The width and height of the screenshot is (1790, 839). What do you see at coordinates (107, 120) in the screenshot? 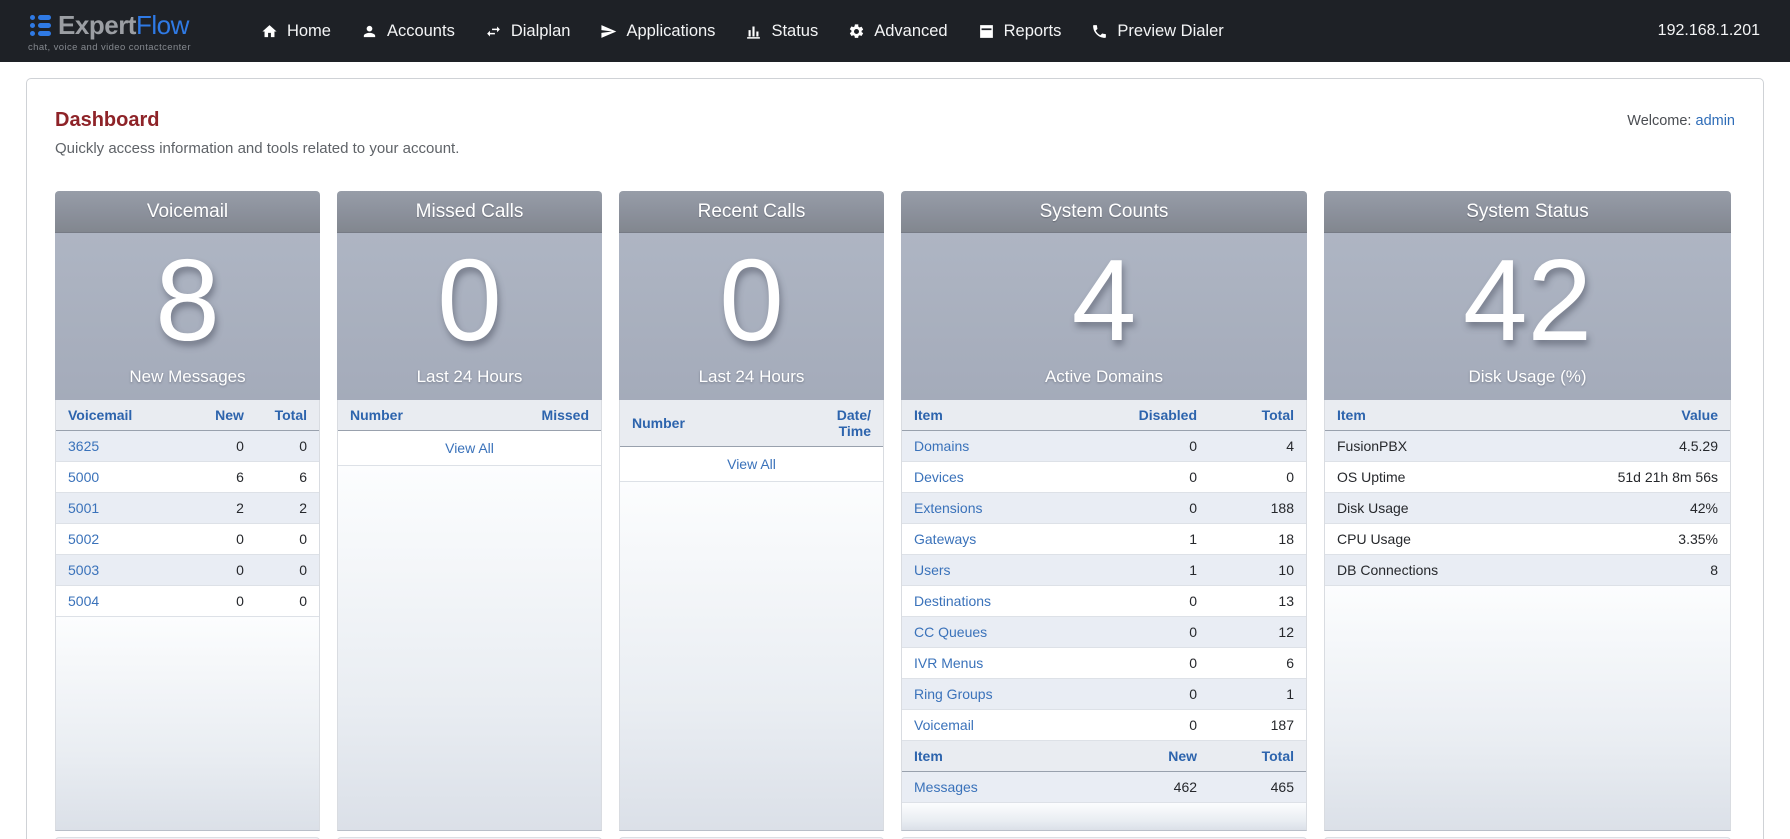
I see `page-title: Dashboard` at bounding box center [107, 120].